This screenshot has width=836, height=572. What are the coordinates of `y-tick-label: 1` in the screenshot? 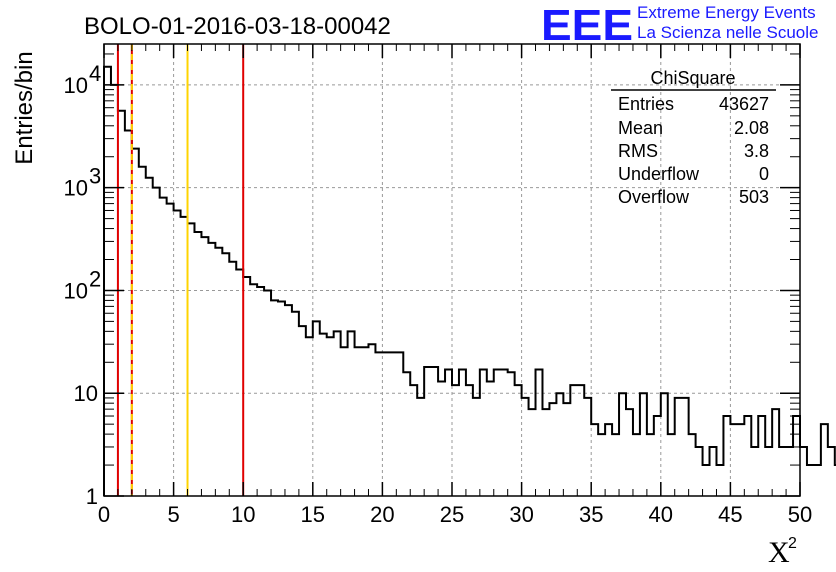 It's located at (92, 496).